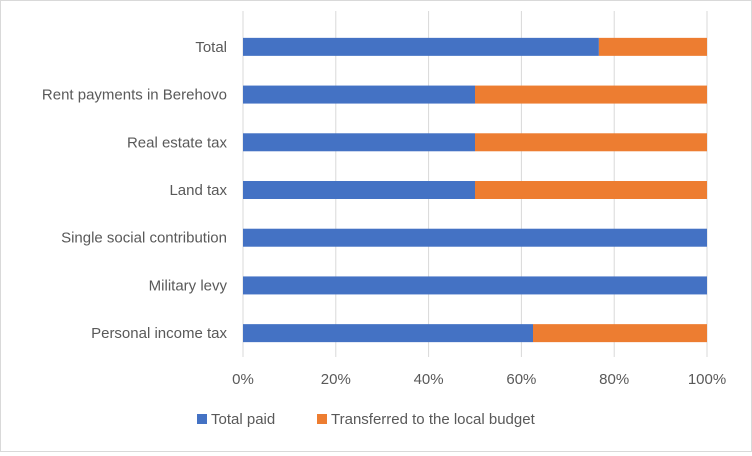 This screenshot has width=752, height=456. Describe the element at coordinates (243, 379) in the screenshot. I see `x-tick-label: 0%` at that location.